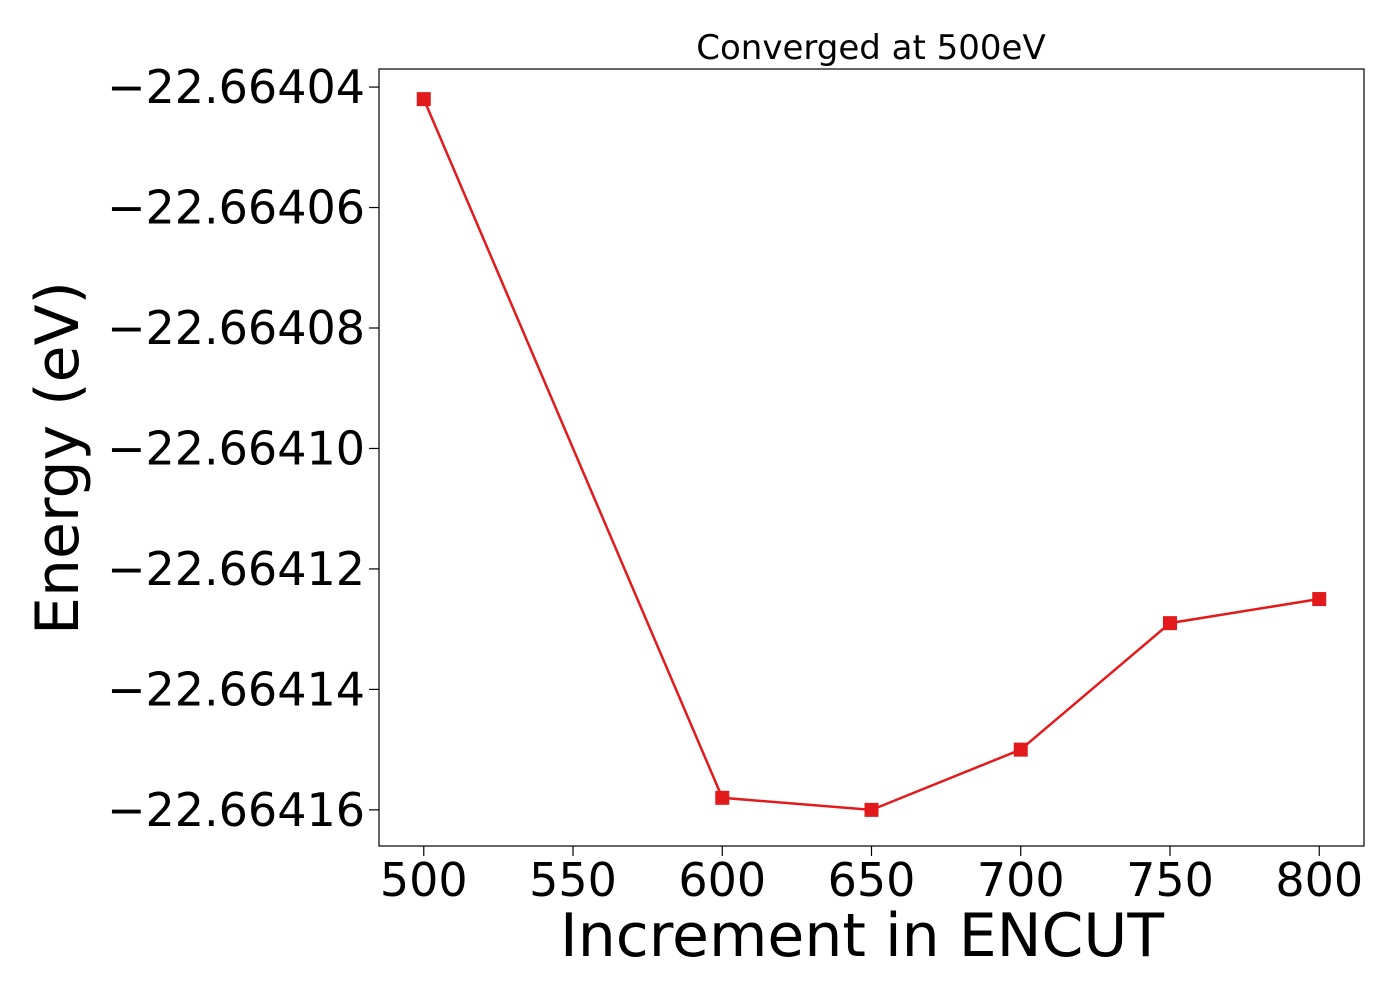  I want to click on y-tick-label: −22.66410, so click(236, 448).